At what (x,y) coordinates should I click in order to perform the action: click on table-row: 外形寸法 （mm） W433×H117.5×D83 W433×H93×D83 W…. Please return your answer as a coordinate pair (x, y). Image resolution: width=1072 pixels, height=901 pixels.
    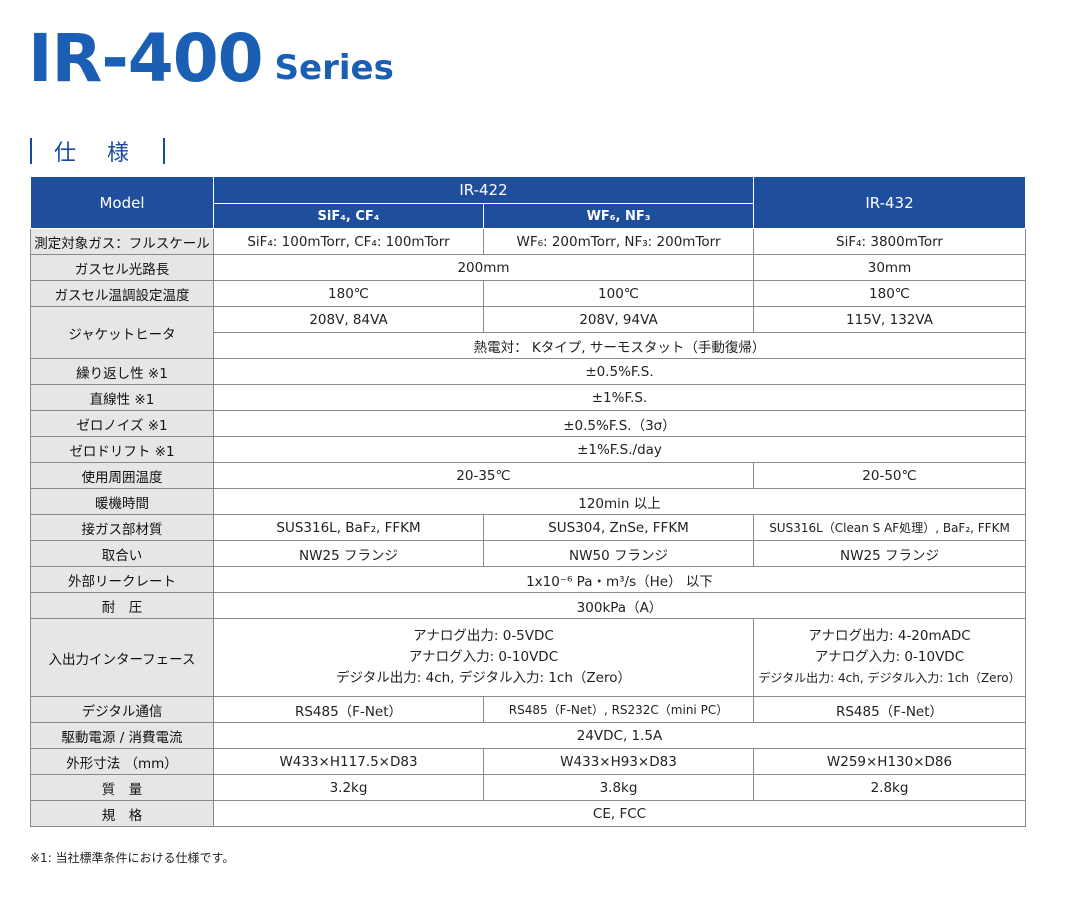
    Looking at the image, I should click on (528, 761).